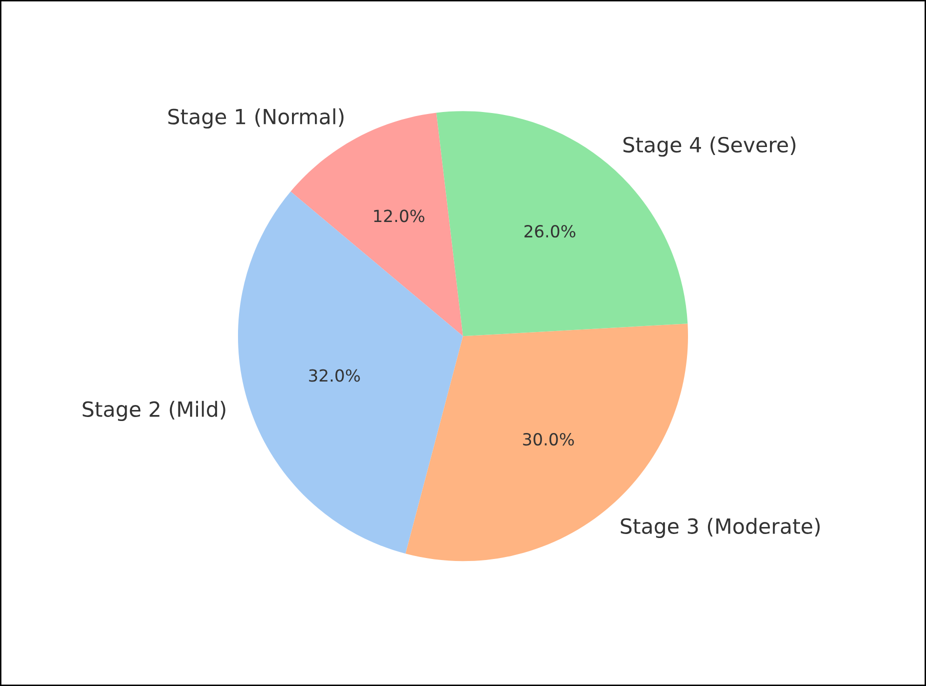  What do you see at coordinates (334, 375) in the screenshot?
I see `data-label: 32.0%` at bounding box center [334, 375].